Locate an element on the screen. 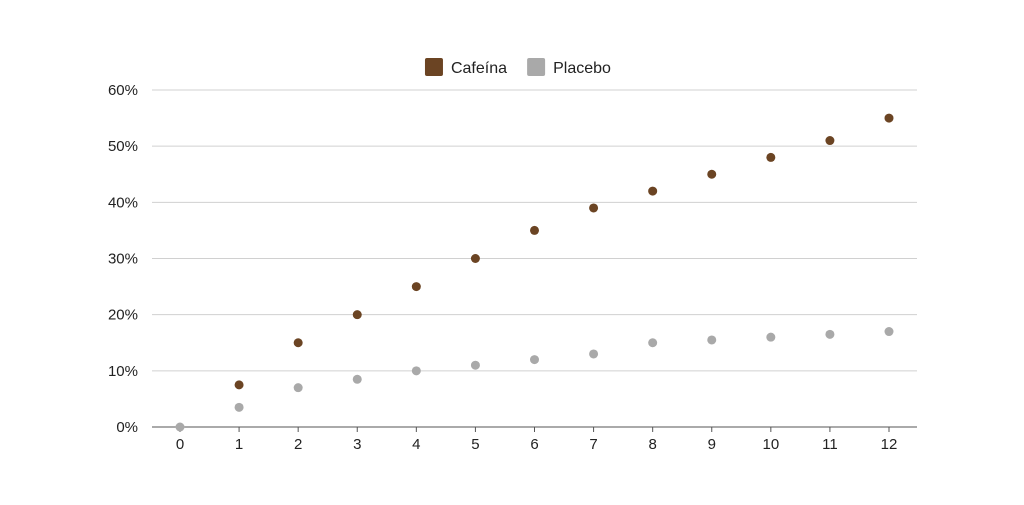  x-tick-label: 9 is located at coordinates (712, 444).